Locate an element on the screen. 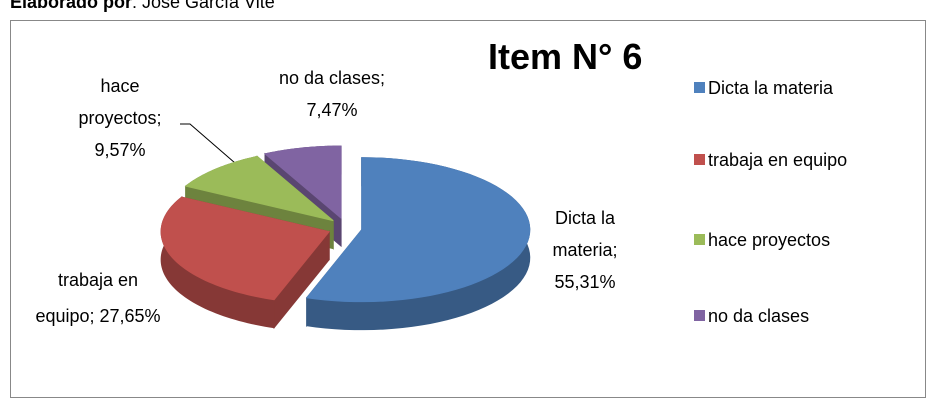 The image size is (928, 400). legend-label: Dicta la materia is located at coordinates (771, 88).